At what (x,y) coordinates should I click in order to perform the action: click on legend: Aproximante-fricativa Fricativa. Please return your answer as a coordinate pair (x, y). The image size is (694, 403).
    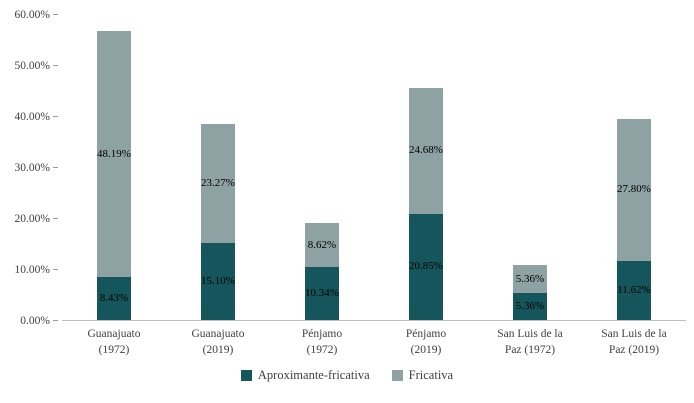
    Looking at the image, I should click on (347, 375).